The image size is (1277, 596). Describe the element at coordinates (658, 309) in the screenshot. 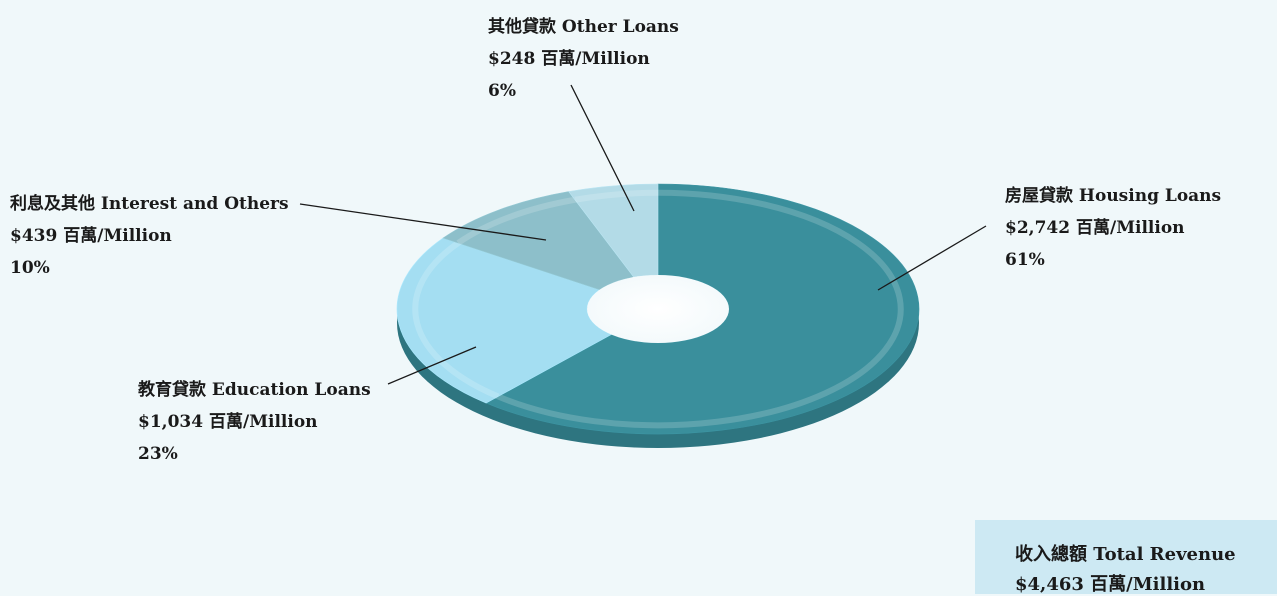

I see `donut-hole` at that location.